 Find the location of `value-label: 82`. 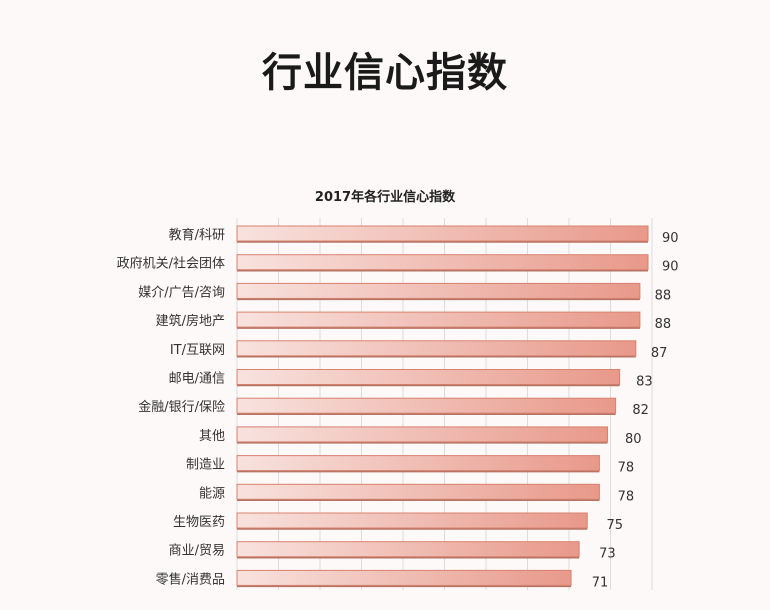

value-label: 82 is located at coordinates (640, 410).